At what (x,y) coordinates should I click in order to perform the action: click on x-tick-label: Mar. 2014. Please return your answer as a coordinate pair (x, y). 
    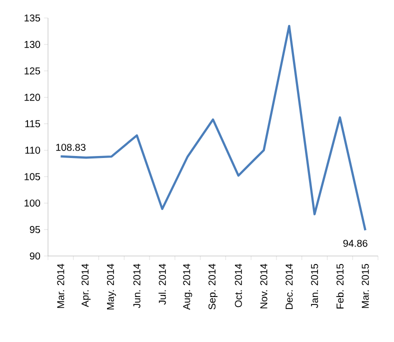
    Looking at the image, I should click on (60, 286).